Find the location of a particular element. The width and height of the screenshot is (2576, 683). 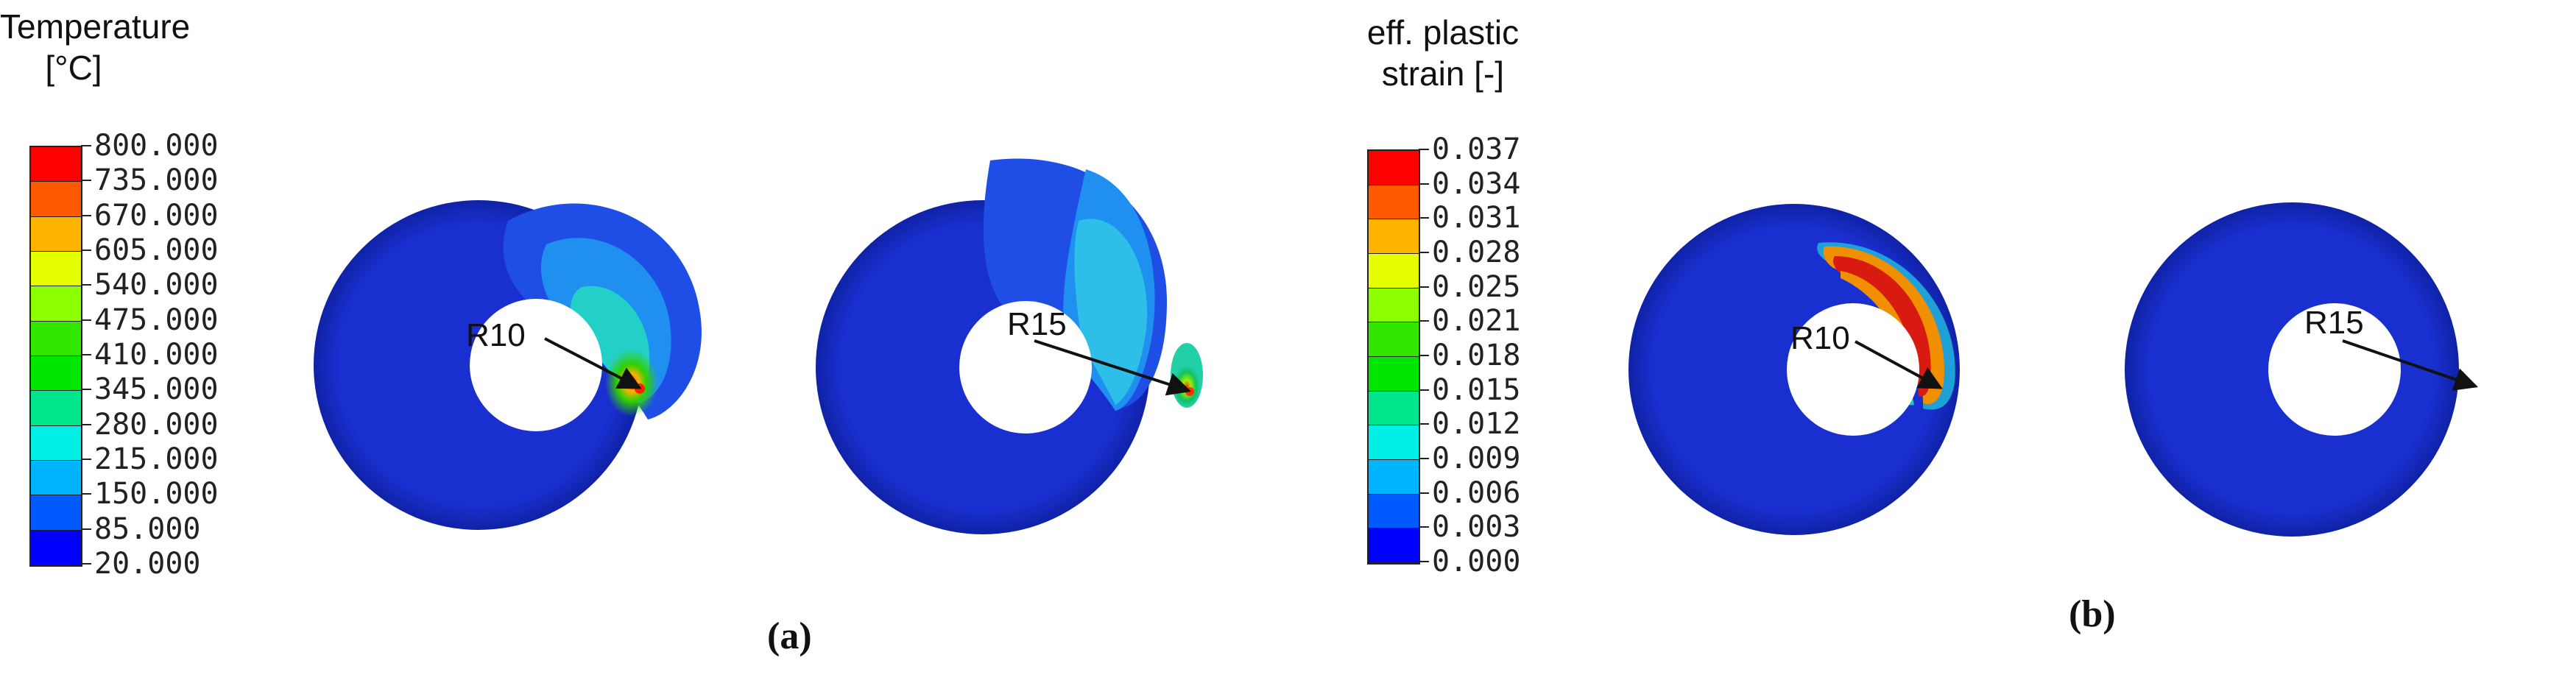

disk-a-r10: R10 is located at coordinates (508, 365).